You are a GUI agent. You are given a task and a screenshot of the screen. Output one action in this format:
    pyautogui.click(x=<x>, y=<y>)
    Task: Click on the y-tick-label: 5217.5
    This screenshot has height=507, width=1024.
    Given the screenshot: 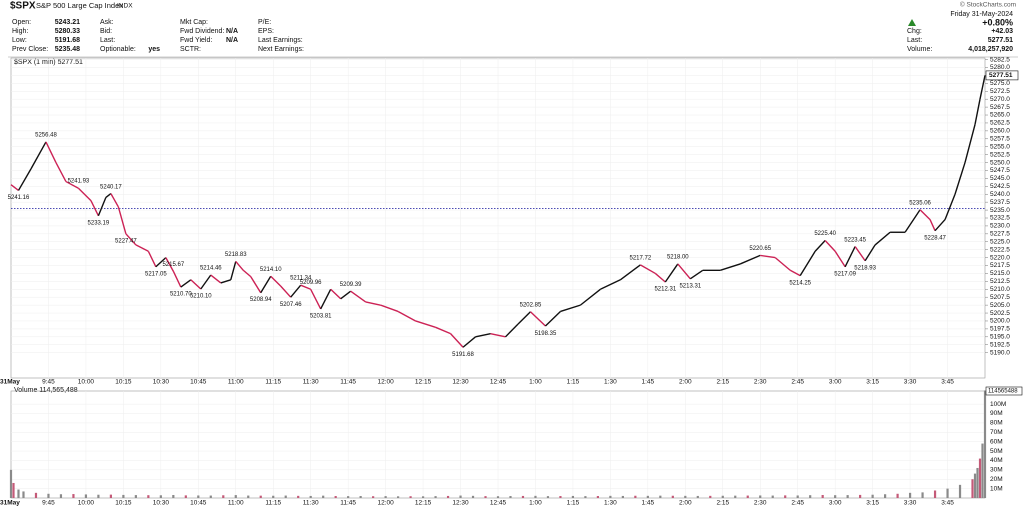 What is the action you would take?
    pyautogui.click(x=1000, y=265)
    